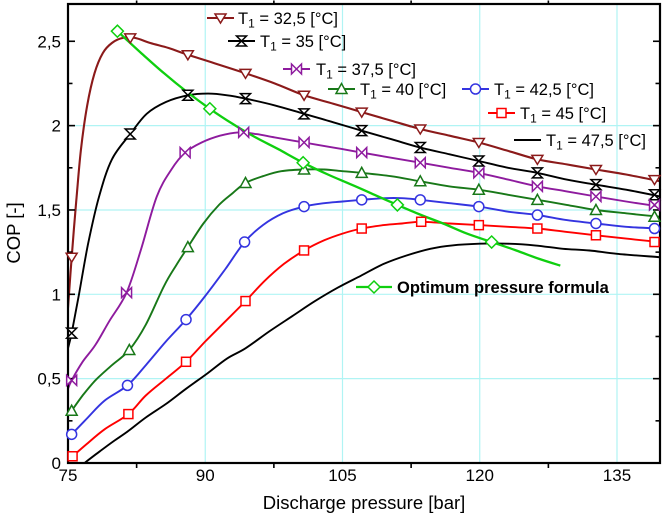 The width and height of the screenshot is (665, 523). I want to click on legend-label: Optimum pressure formula, so click(503, 288).